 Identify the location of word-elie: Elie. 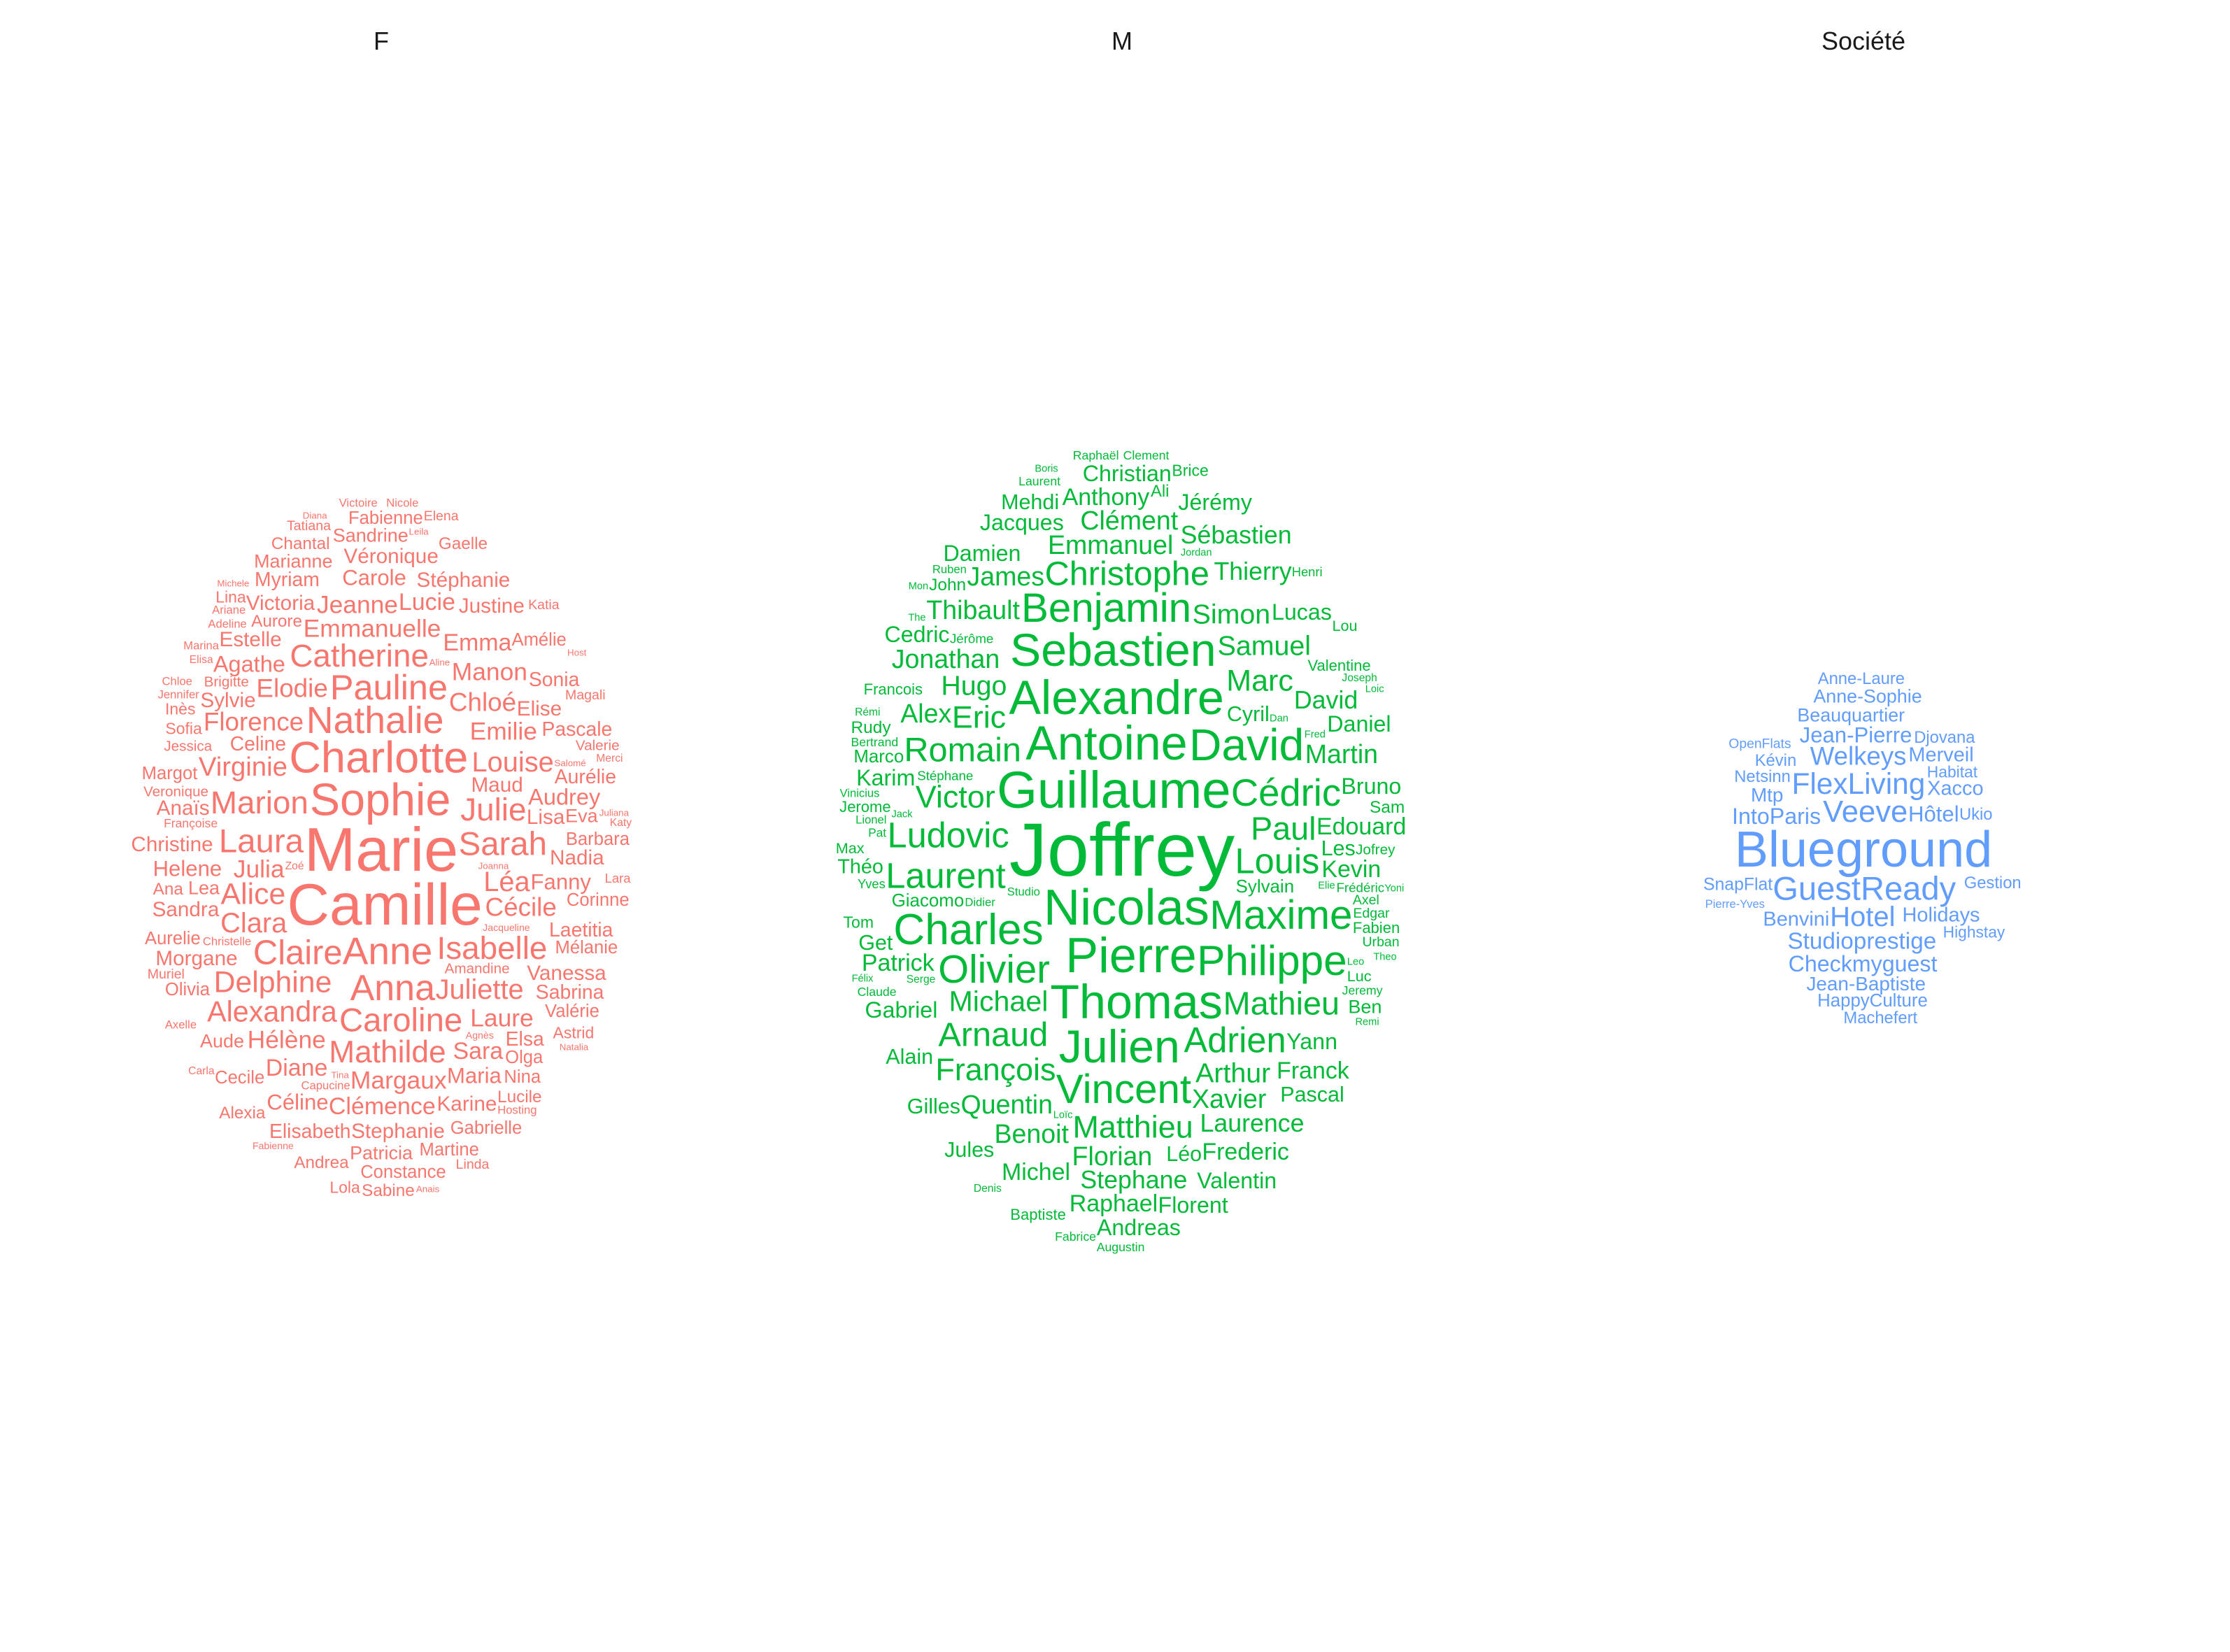
(1326, 886).